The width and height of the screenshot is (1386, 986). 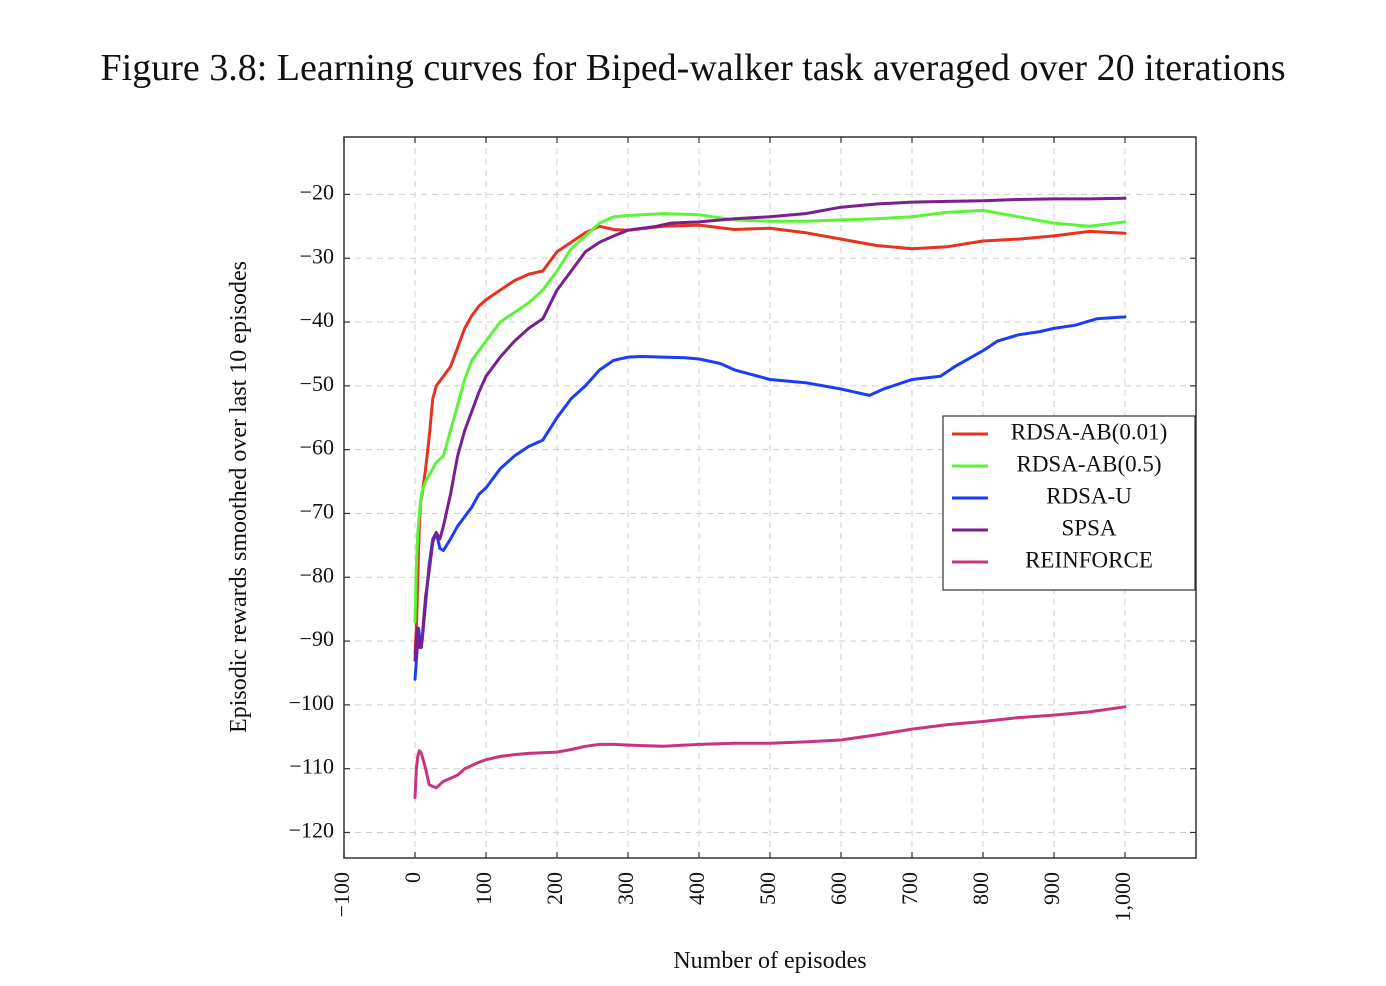 What do you see at coordinates (838, 888) in the screenshot?
I see `x-tick-label: 600` at bounding box center [838, 888].